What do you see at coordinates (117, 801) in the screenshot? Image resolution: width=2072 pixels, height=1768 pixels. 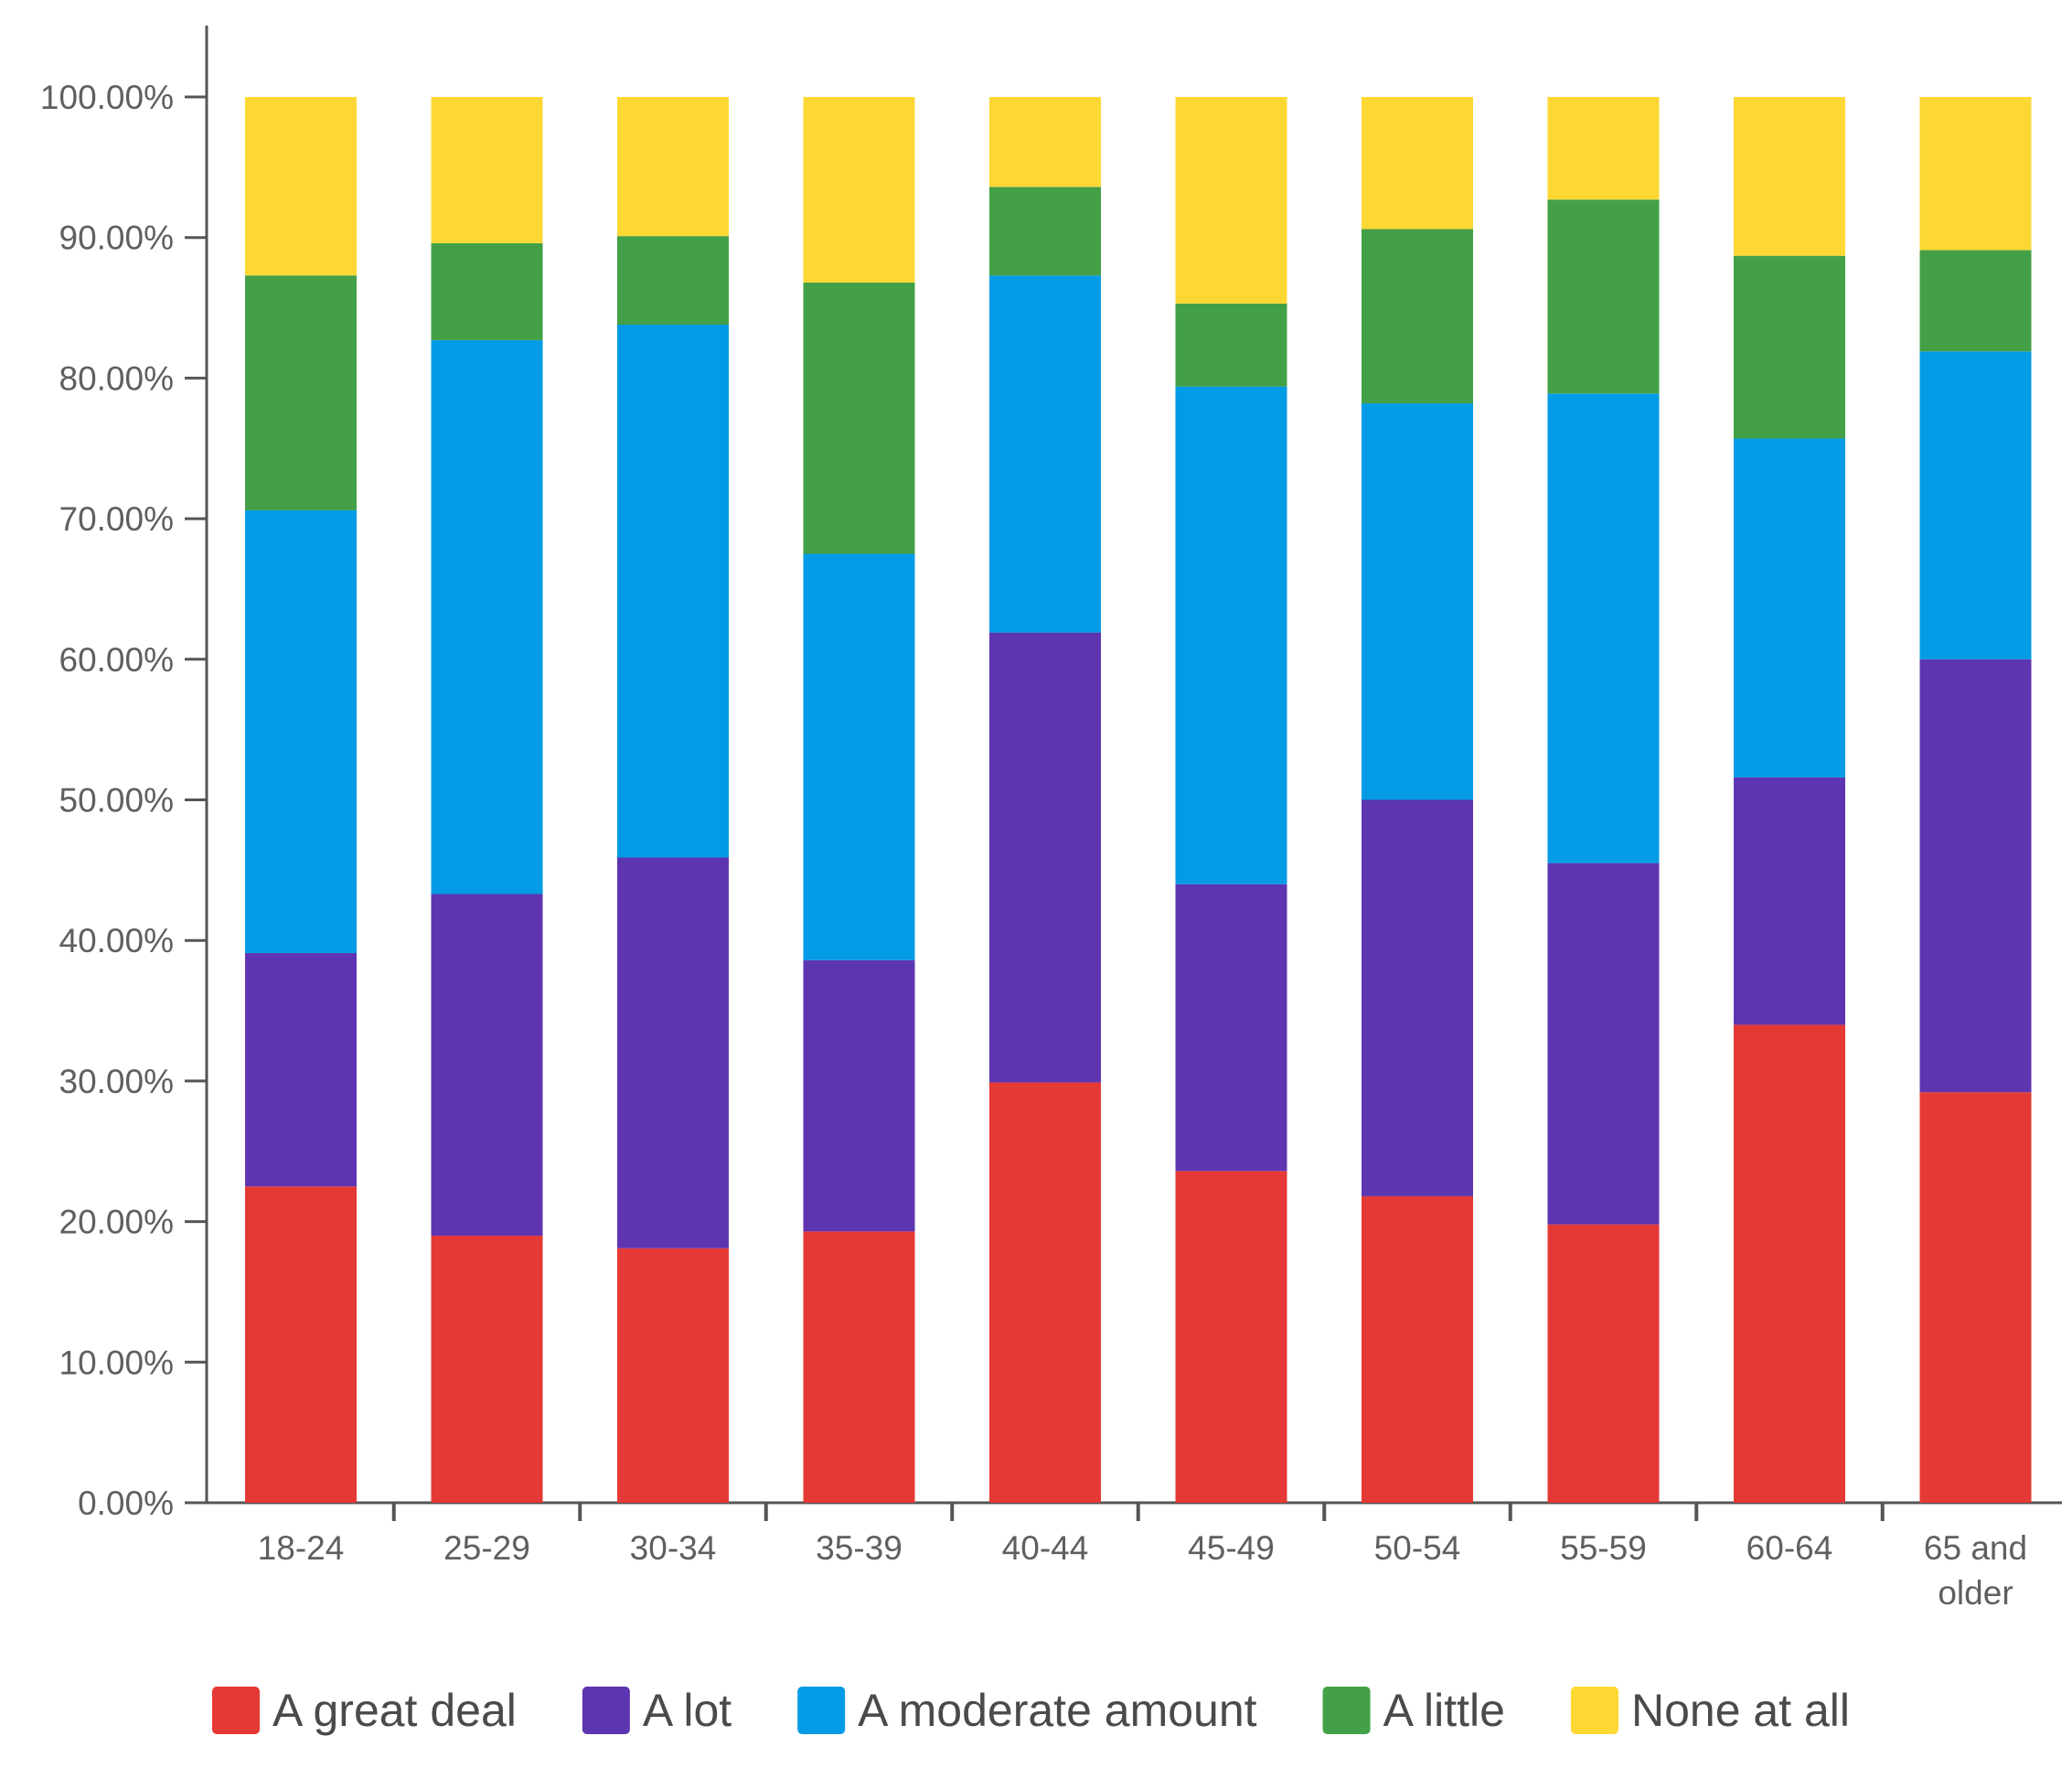 I see `y-tick-label: 50.00%` at bounding box center [117, 801].